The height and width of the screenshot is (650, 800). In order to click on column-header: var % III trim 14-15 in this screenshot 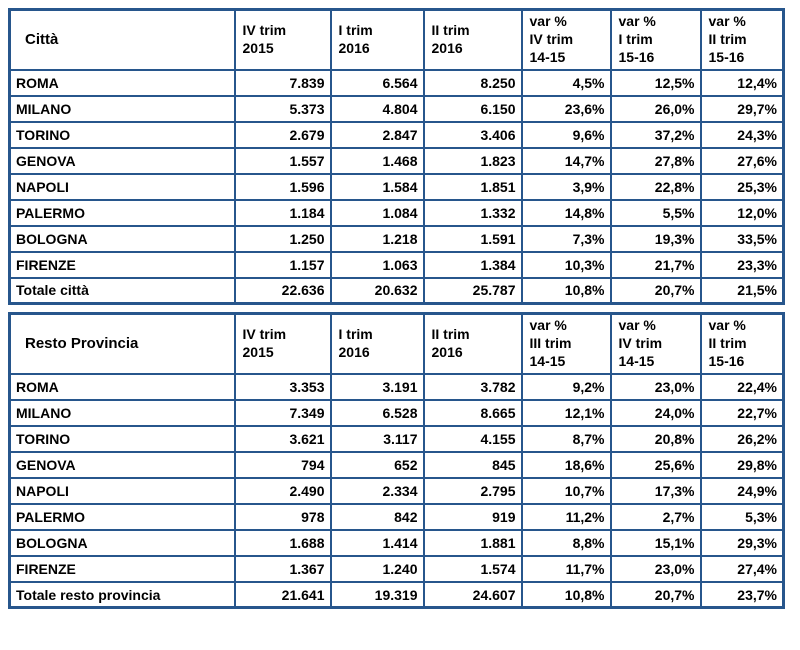, I will do `click(566, 343)`.